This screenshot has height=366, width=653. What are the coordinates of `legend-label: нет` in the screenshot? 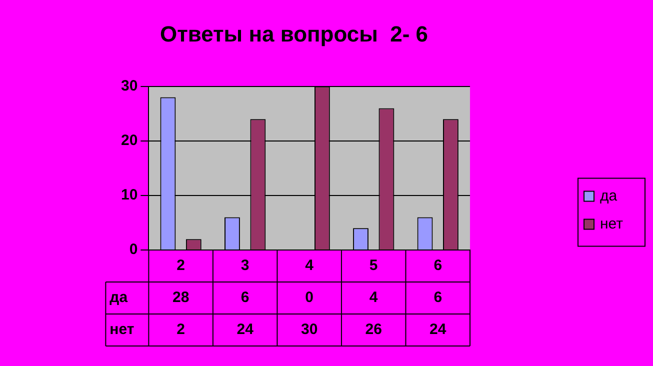 It's located at (612, 223).